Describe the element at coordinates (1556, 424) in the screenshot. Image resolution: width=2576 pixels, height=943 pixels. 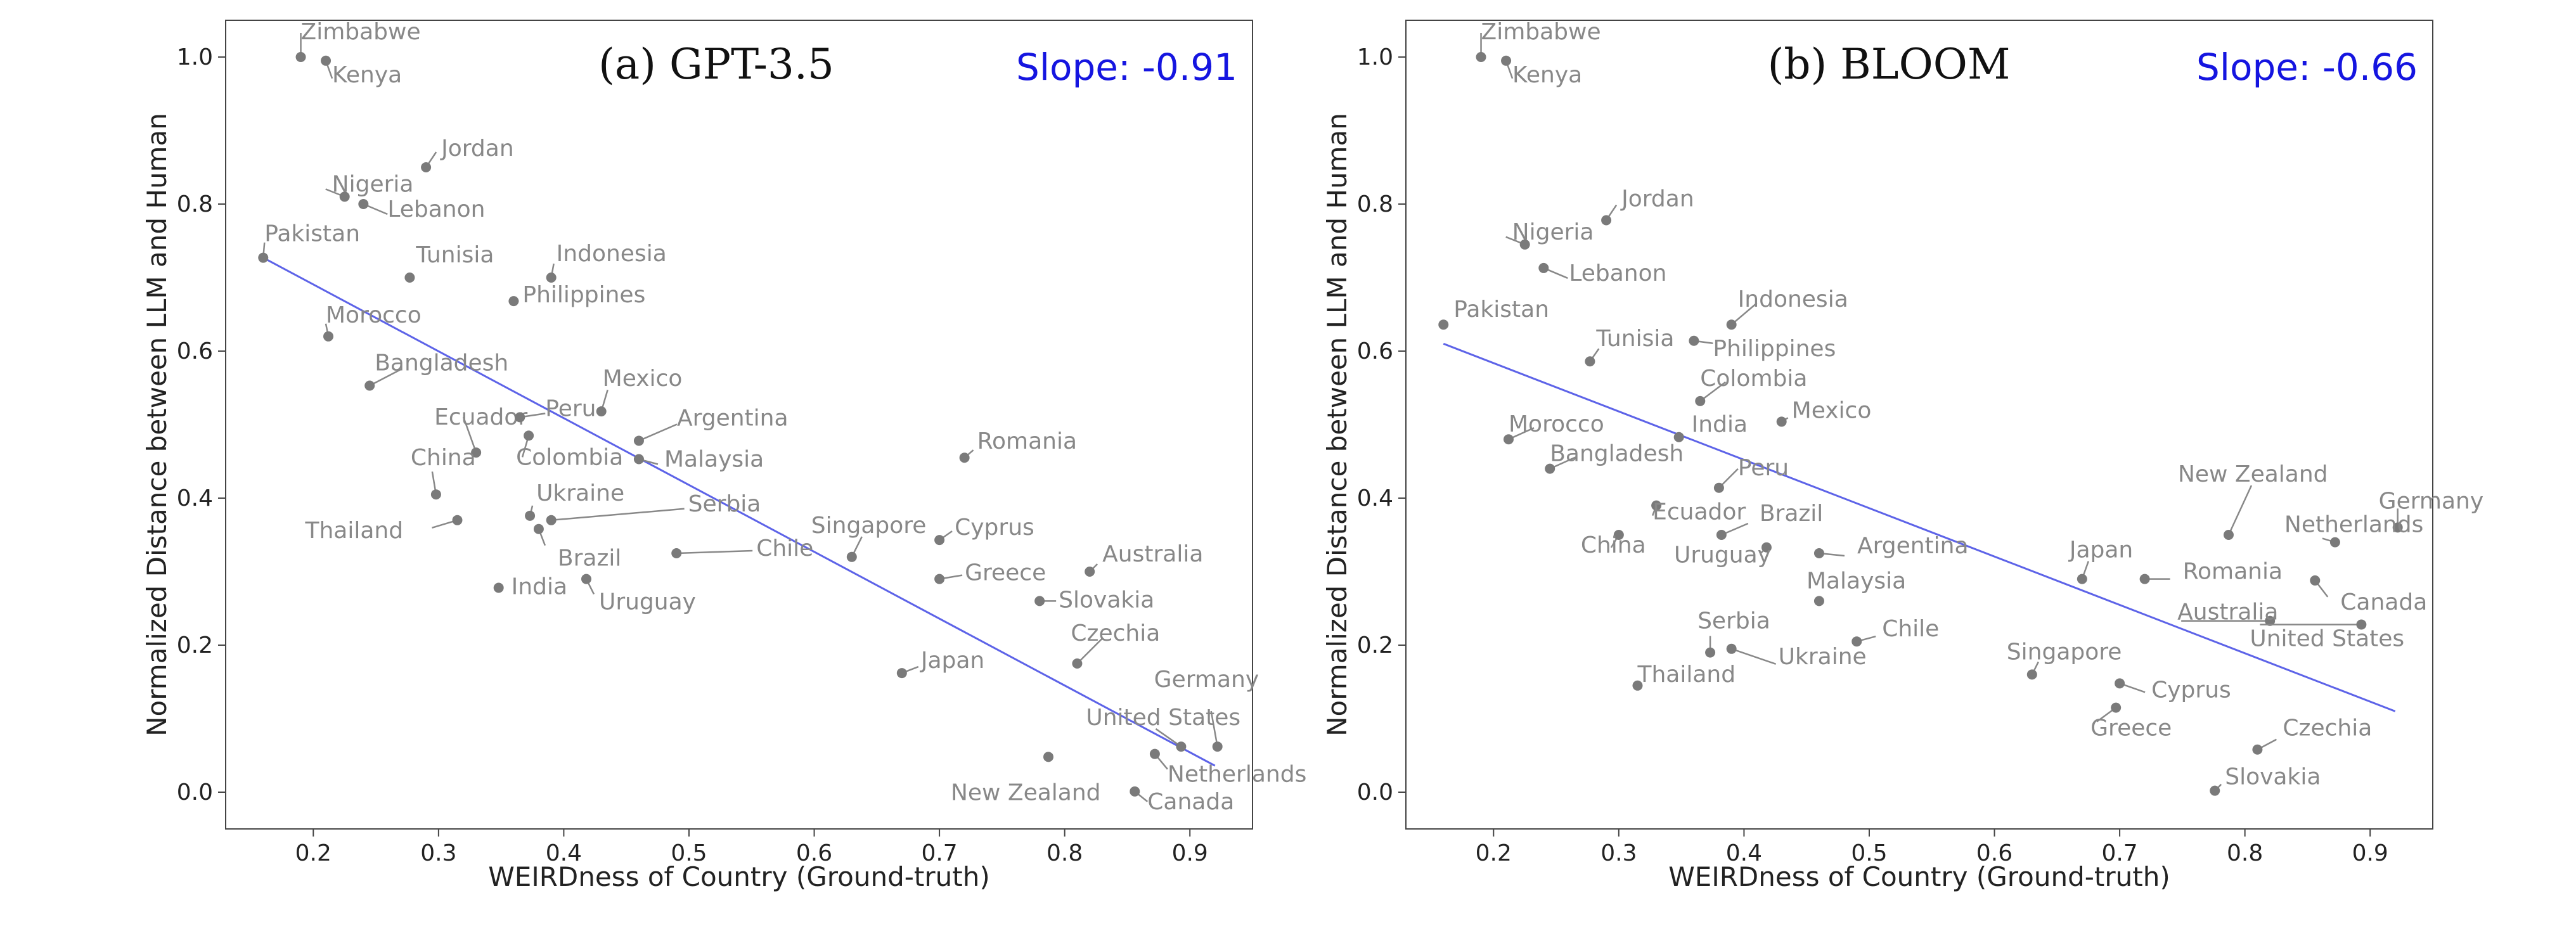
I see `point-label: Morocco` at that location.